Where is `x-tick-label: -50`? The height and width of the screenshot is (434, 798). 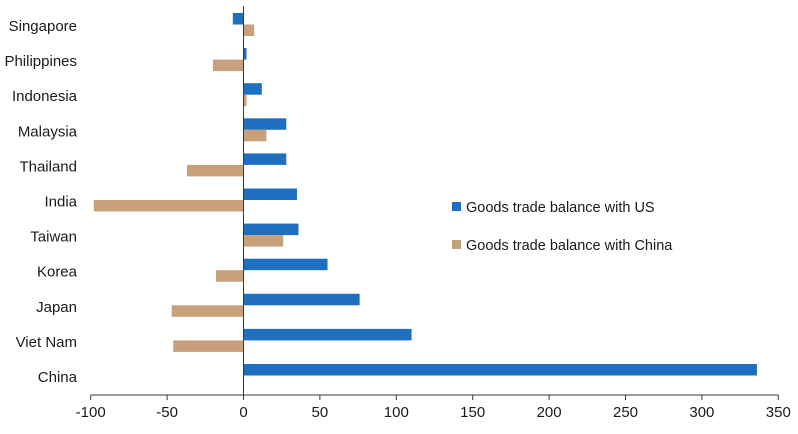
x-tick-label: -50 is located at coordinates (167, 412).